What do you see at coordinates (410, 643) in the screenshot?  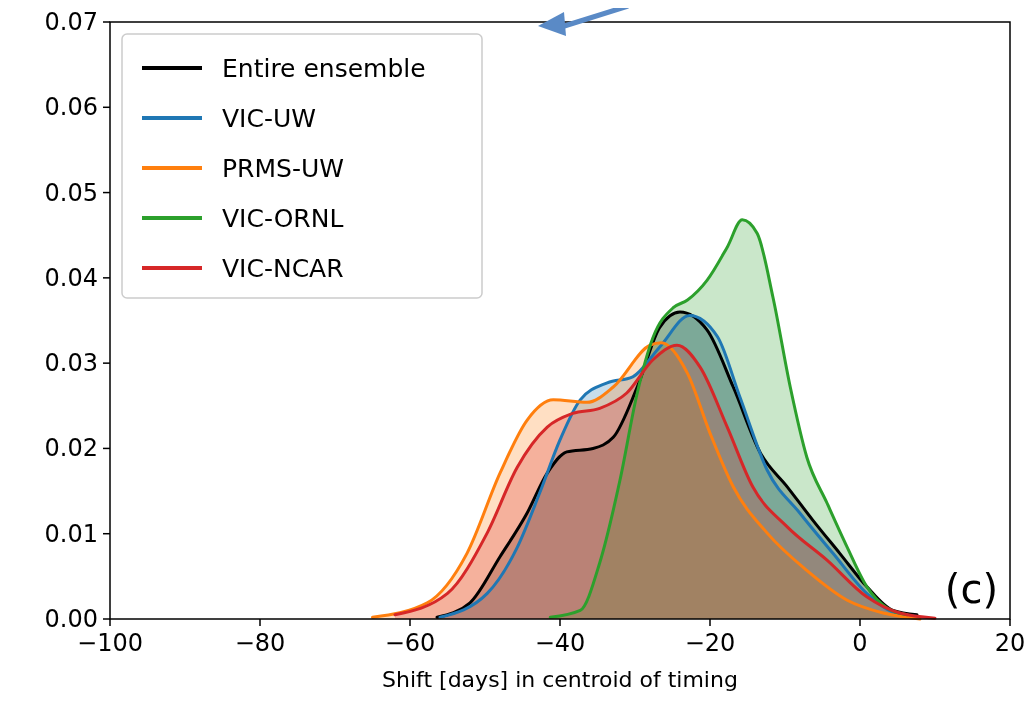 I see `x-tick-label: −60` at bounding box center [410, 643].